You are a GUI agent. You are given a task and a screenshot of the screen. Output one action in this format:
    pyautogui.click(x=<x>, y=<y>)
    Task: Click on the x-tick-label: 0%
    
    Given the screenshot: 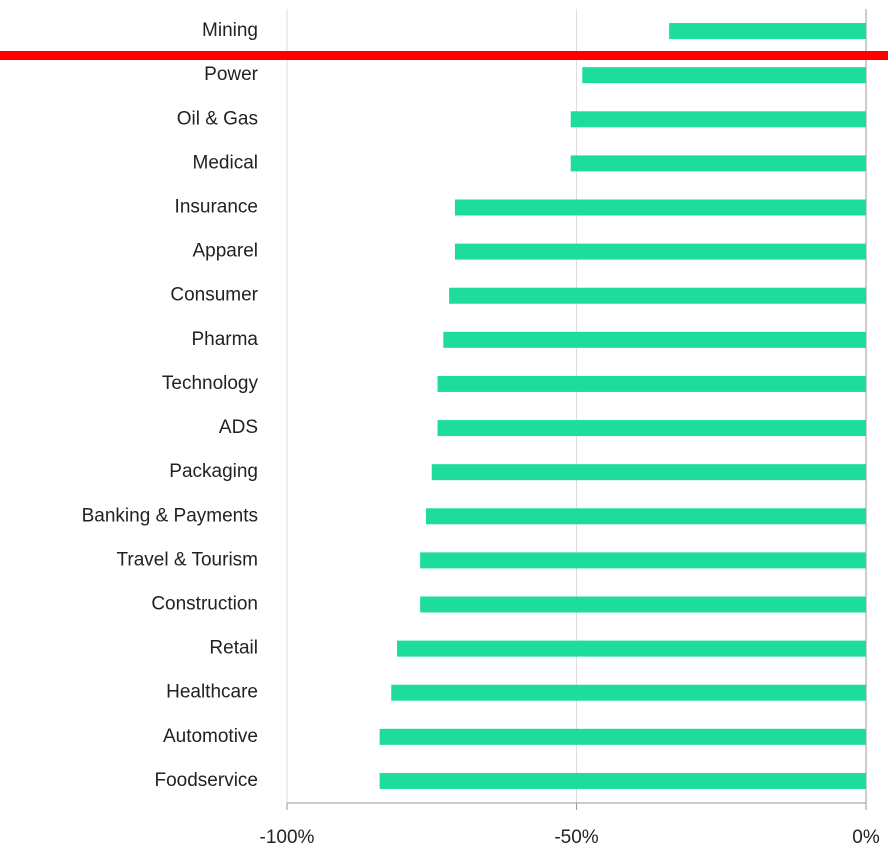 What is the action you would take?
    pyautogui.click(x=866, y=837)
    